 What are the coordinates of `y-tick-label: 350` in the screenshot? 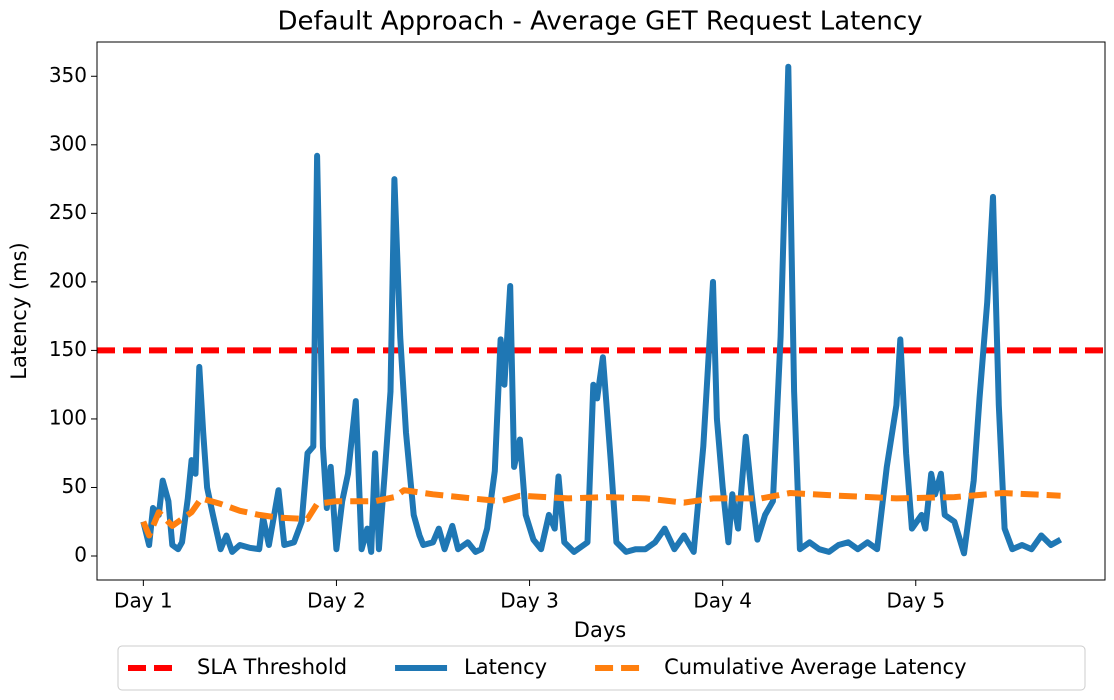 It's located at (68, 75).